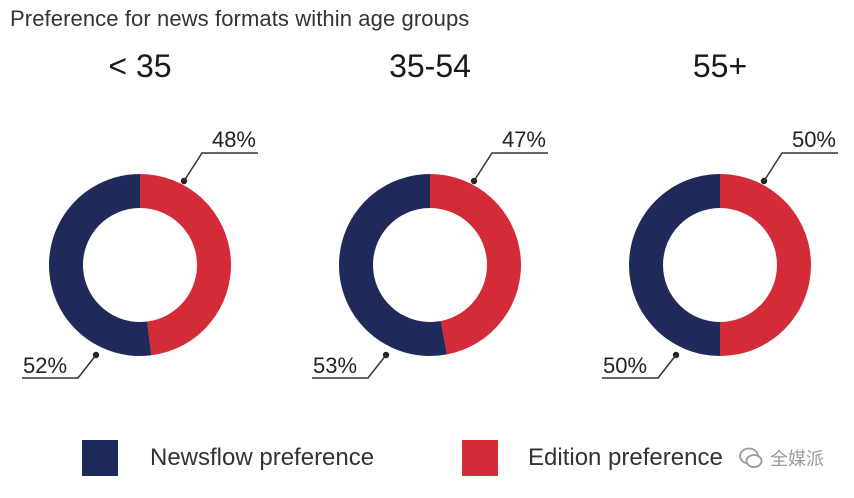 This screenshot has width=854, height=498. What do you see at coordinates (100, 458) in the screenshot?
I see `legend-swatch-newsflow` at bounding box center [100, 458].